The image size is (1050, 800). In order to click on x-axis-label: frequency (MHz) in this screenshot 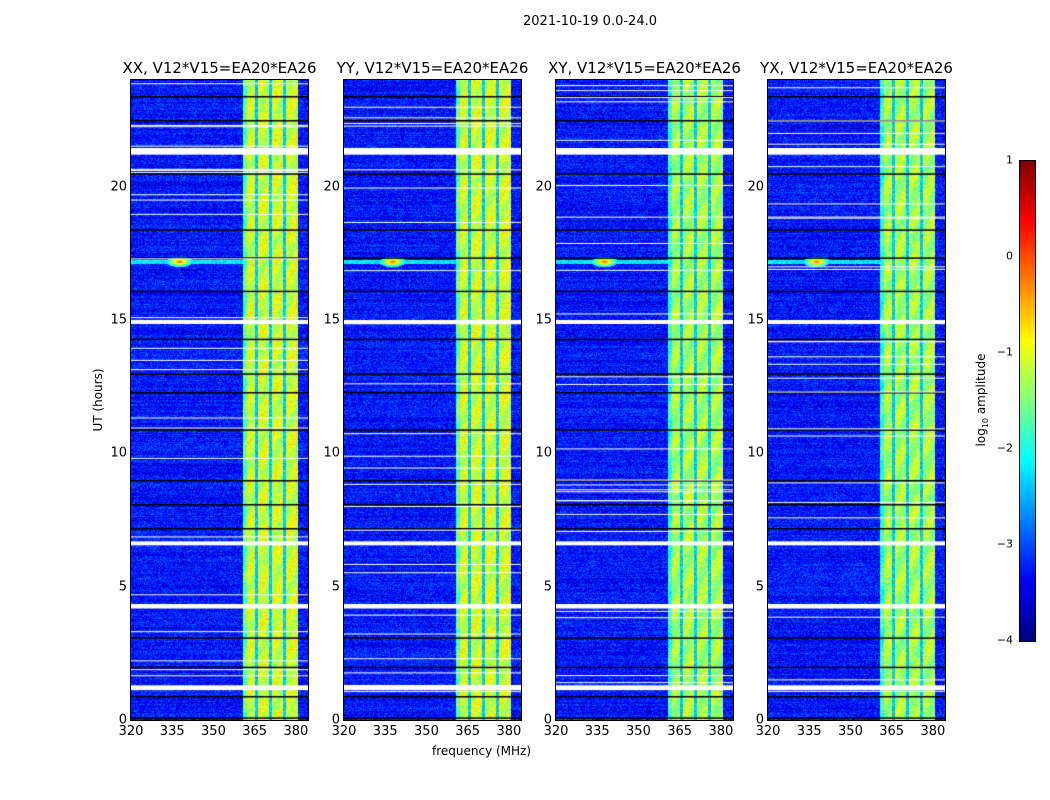, I will do `click(482, 751)`.